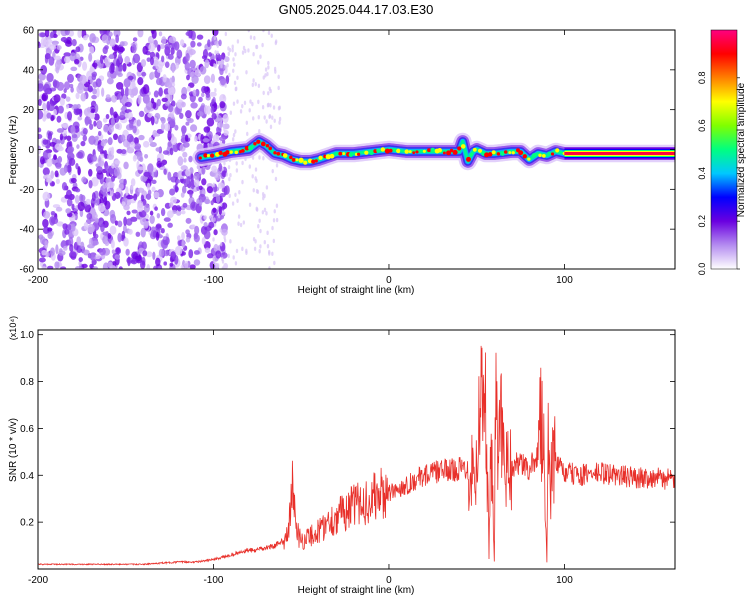 The height and width of the screenshot is (600, 750). I want to click on colorbar-tick-label: 0.2, so click(702, 221).